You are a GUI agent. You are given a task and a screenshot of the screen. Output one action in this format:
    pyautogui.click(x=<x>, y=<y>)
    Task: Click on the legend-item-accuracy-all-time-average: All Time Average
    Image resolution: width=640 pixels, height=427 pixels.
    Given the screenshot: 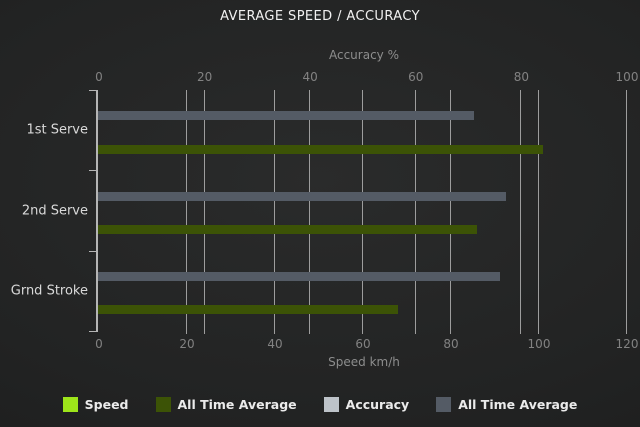 What is the action you would take?
    pyautogui.click(x=506, y=404)
    